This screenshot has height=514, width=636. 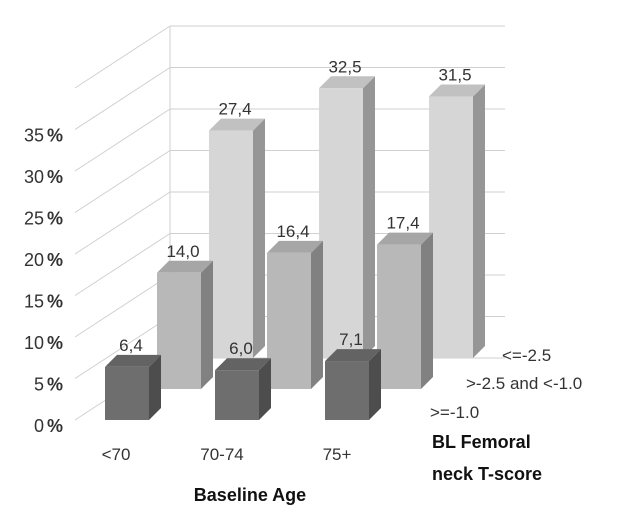 What do you see at coordinates (351, 339) in the screenshot?
I see `data-label: 7,1` at bounding box center [351, 339].